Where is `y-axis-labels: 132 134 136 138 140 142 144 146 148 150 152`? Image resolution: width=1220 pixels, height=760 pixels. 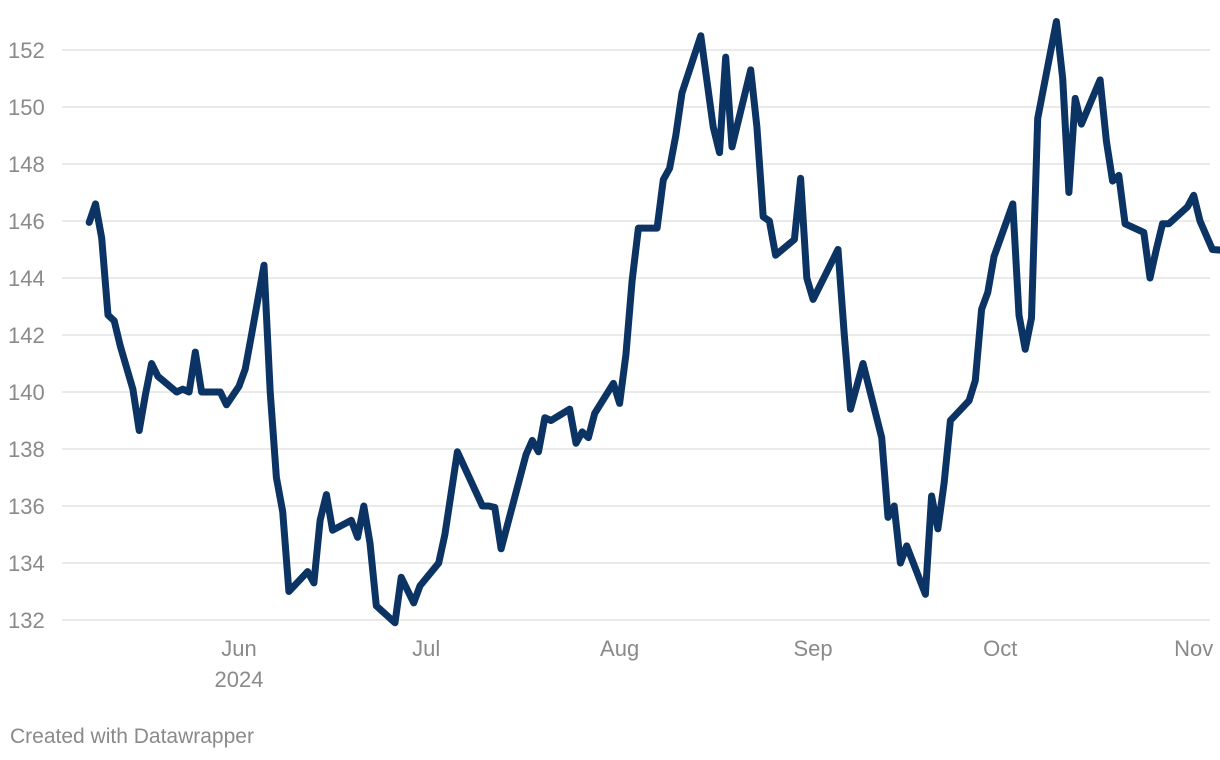 y-axis-labels: 132 134 136 138 140 142 144 146 148 150 152 is located at coordinates (26, 335).